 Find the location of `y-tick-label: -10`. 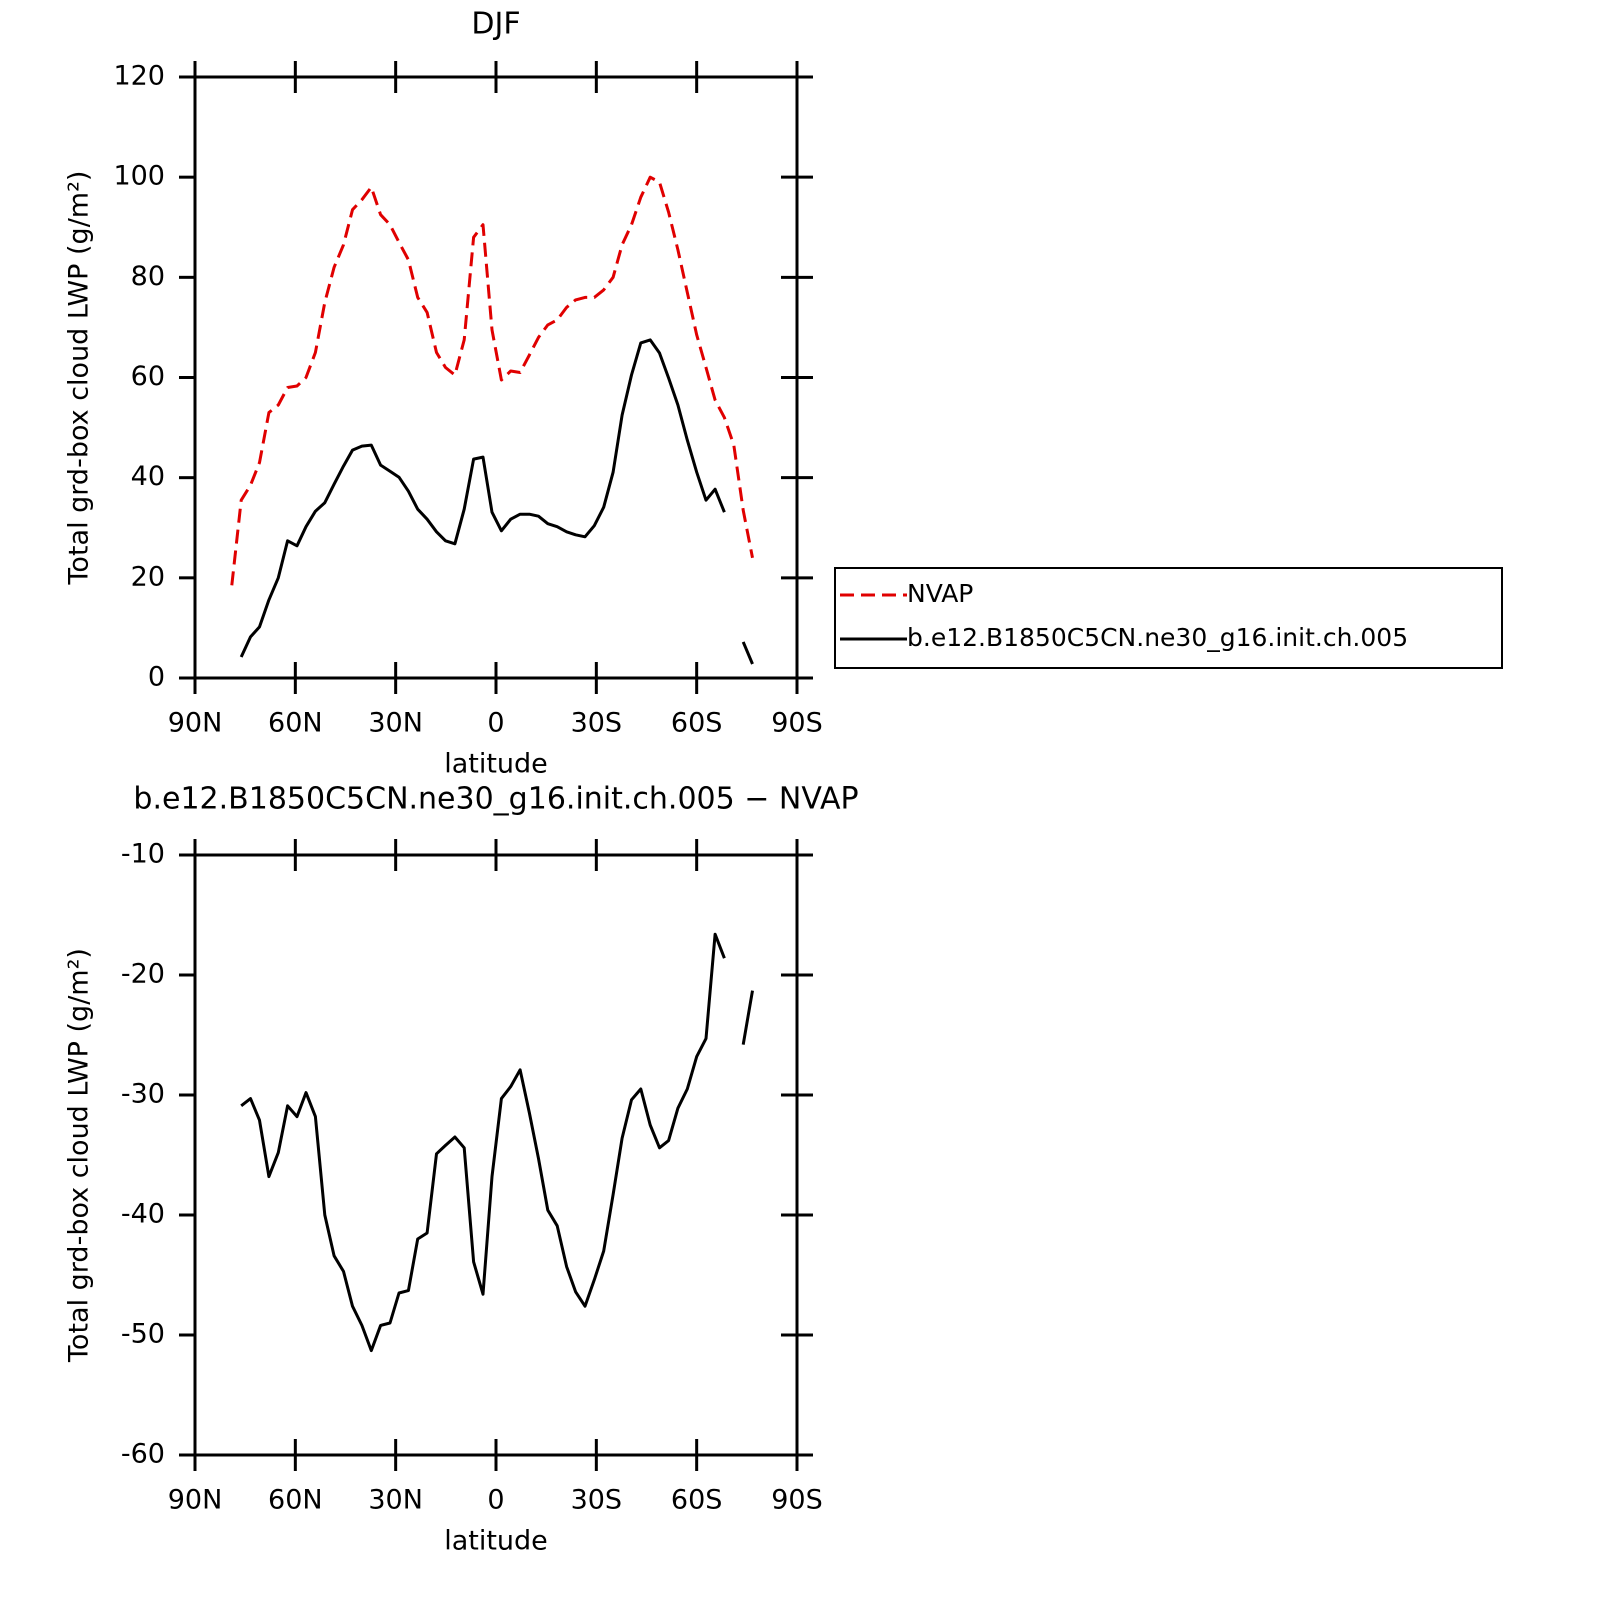

y-tick-label: -10 is located at coordinates (143, 854).